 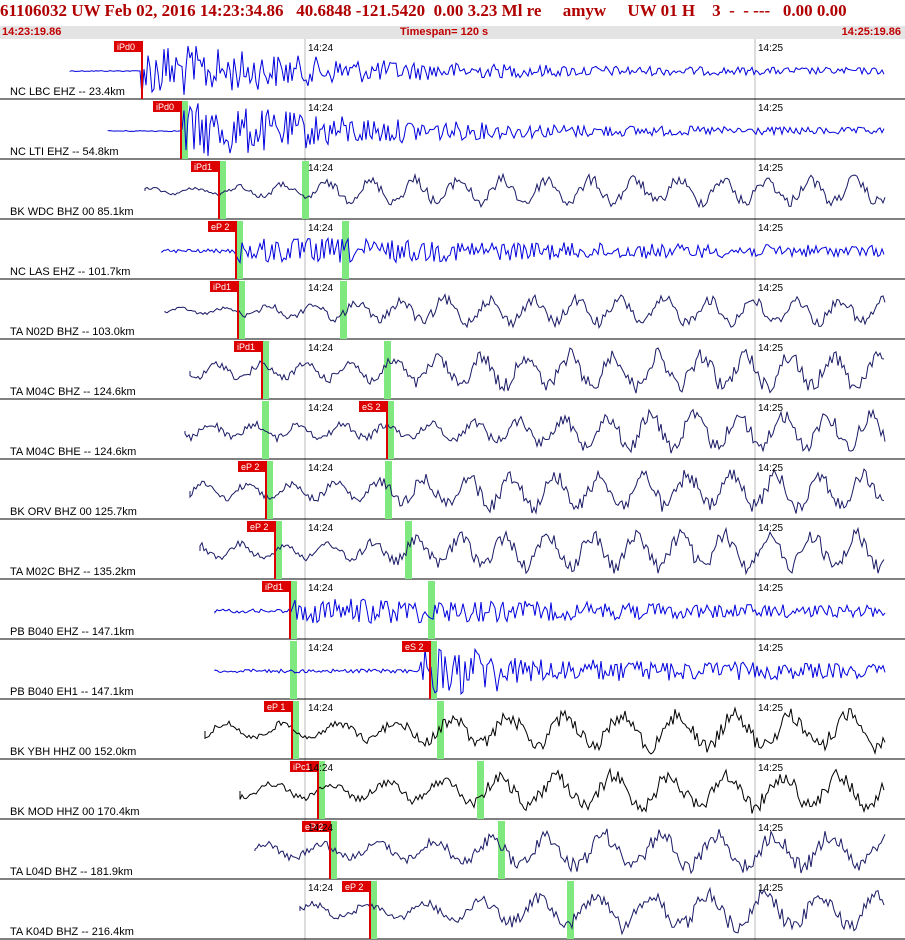 I want to click on station-label: TA M04C BHZ -- 124.6km, so click(x=73, y=392).